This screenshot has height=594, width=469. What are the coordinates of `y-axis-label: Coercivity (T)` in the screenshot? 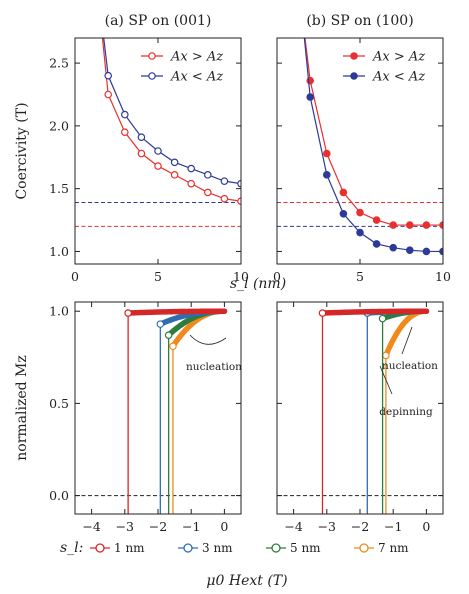 It's located at (22, 150).